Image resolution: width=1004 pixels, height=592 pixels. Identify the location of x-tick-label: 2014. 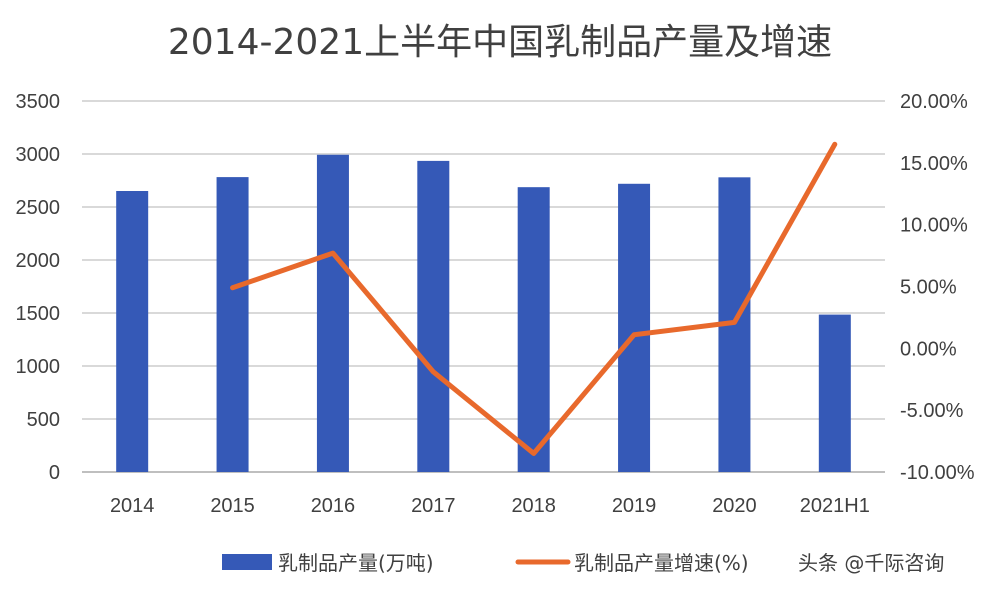
(132, 506).